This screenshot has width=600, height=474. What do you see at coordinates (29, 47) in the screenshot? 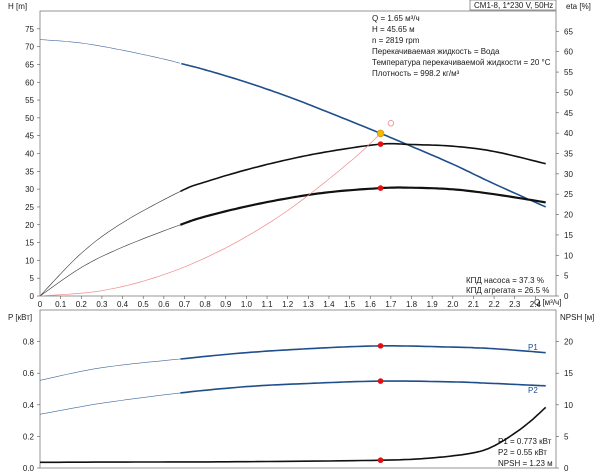
I see `y-tick-label: 70` at bounding box center [29, 47].